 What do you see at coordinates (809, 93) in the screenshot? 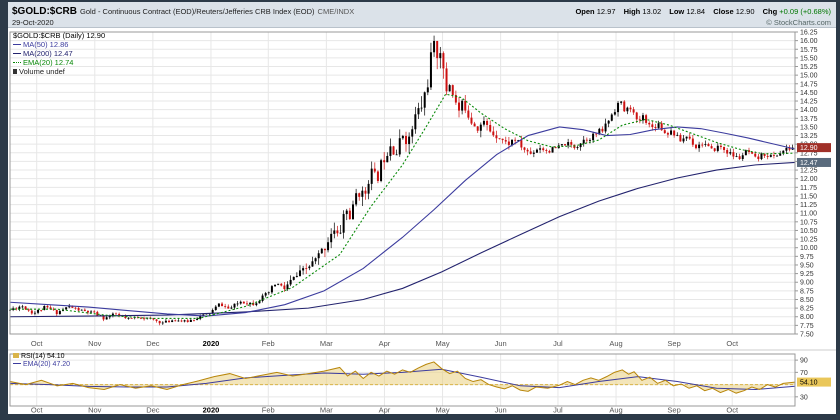
I see `svg-text: 14.50` at bounding box center [809, 93].